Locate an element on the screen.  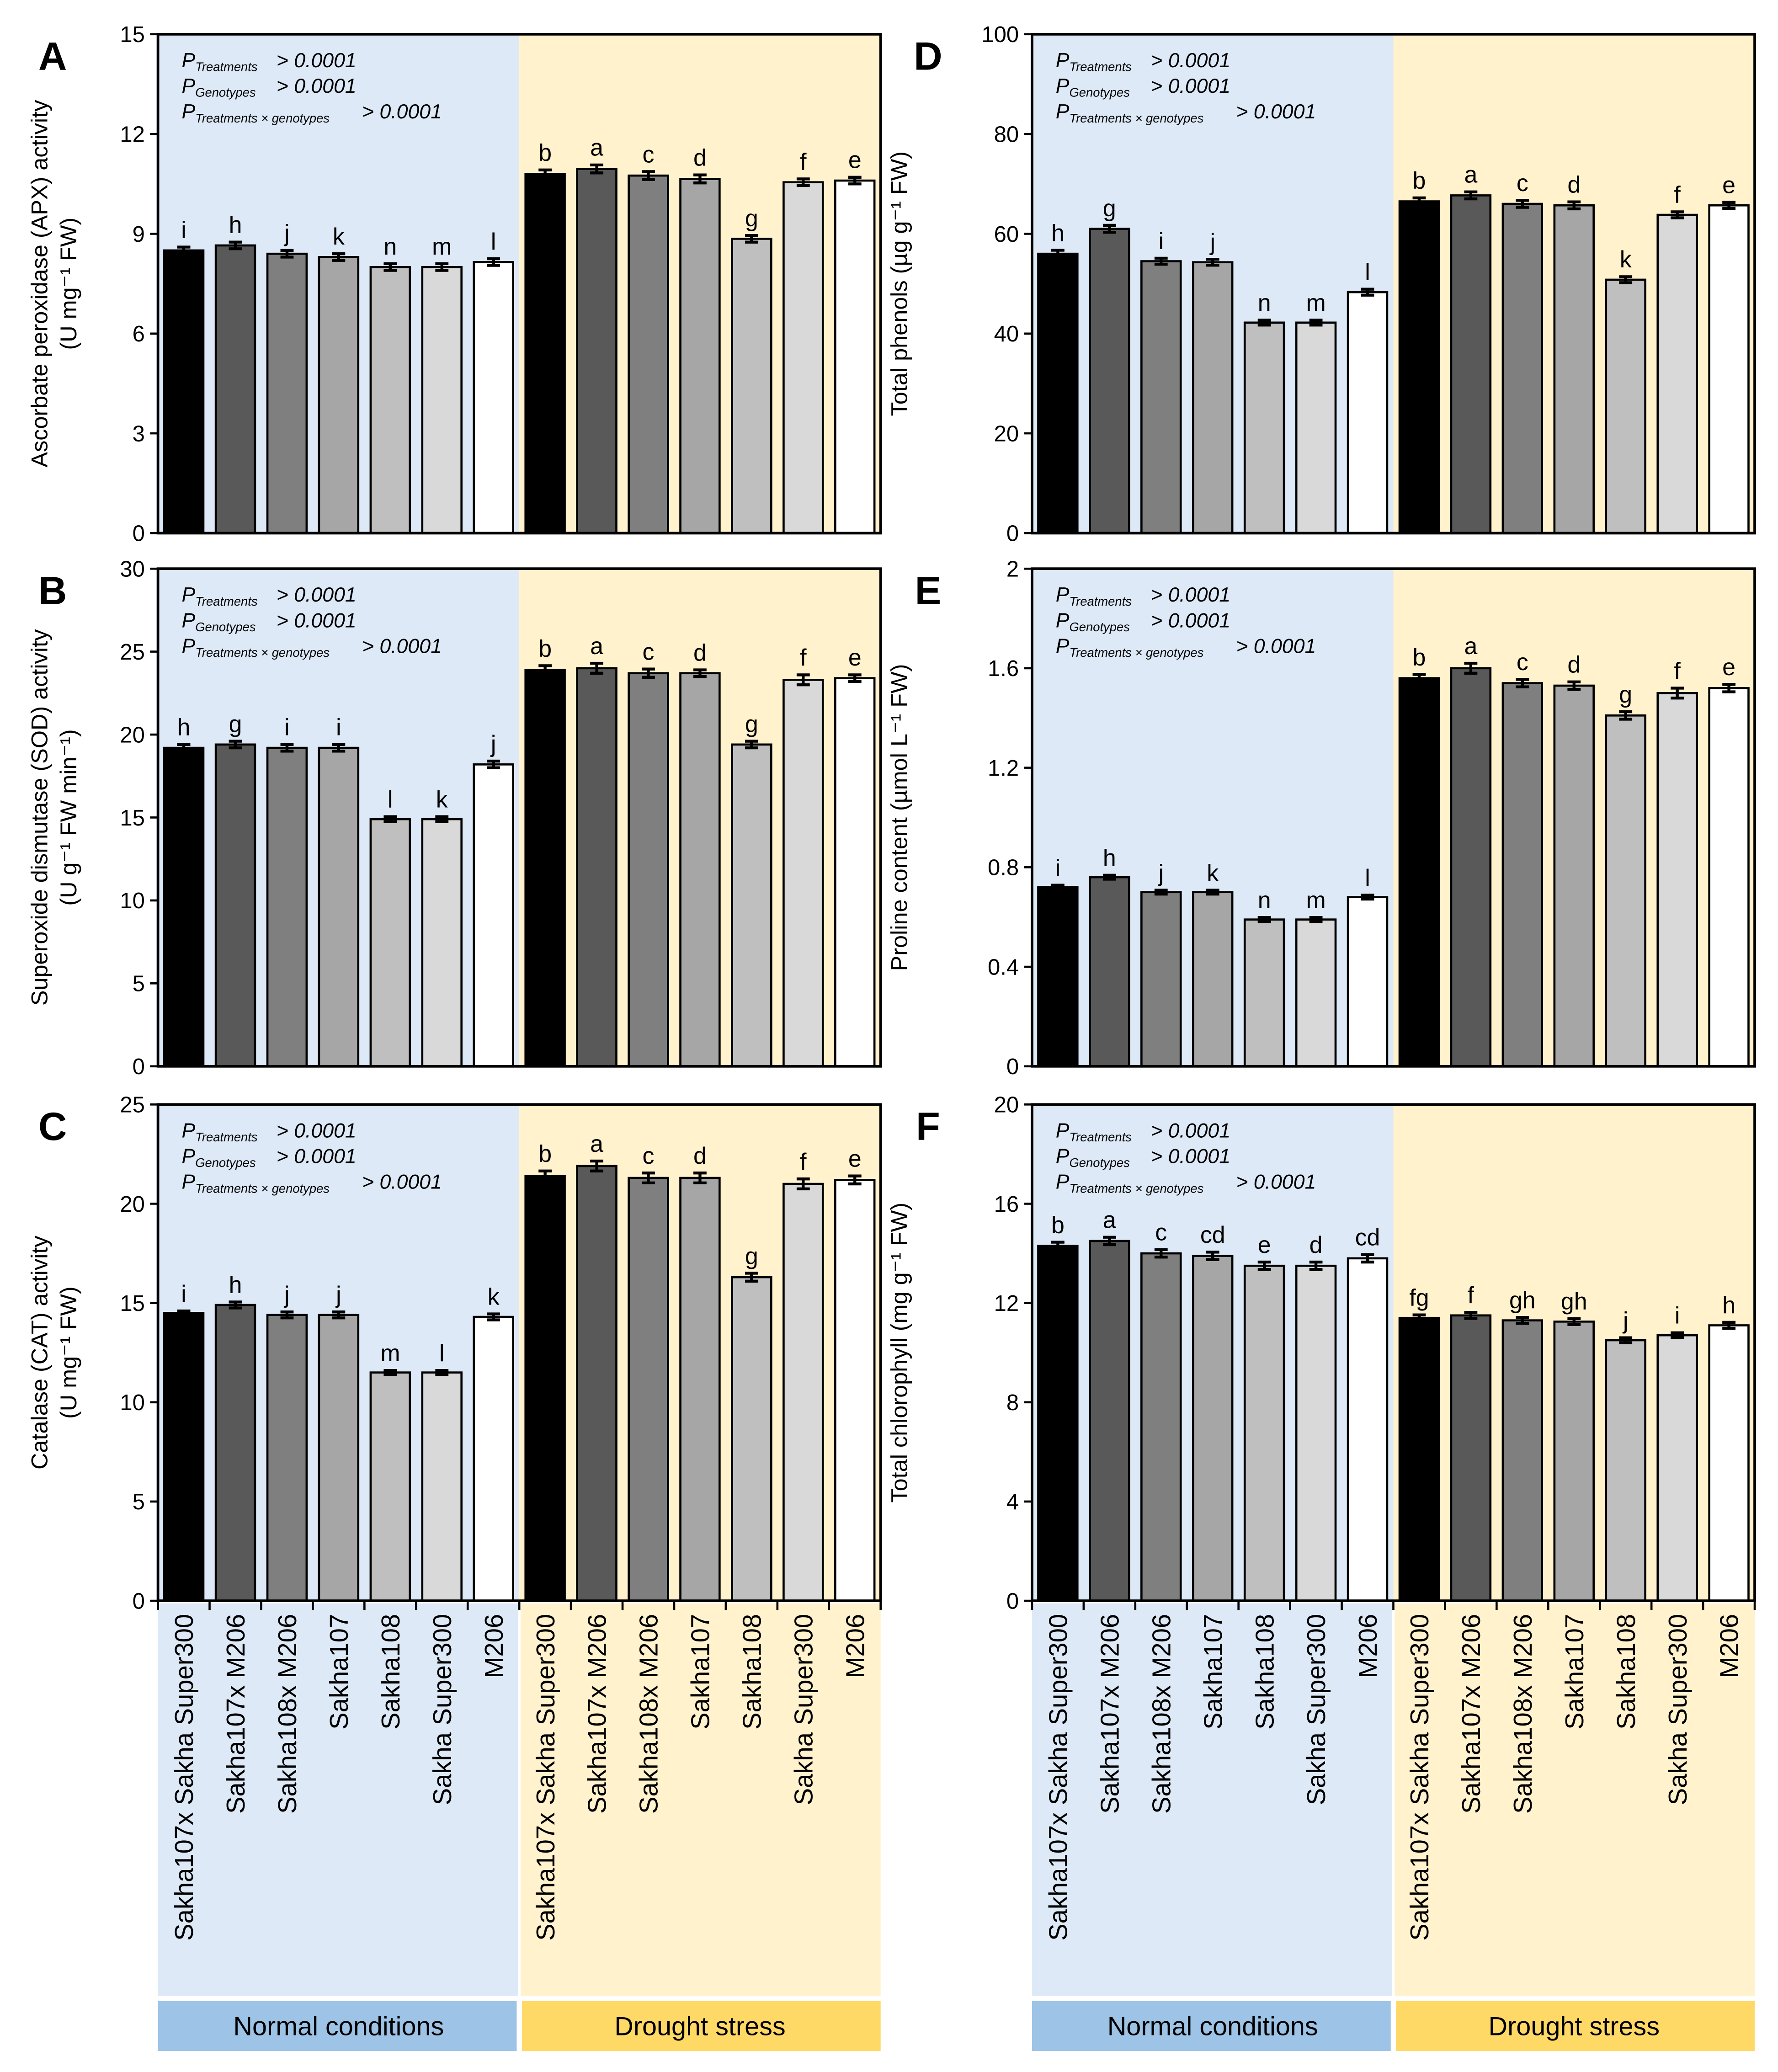
x-category-label: Sakha107x Sakha Super300 is located at coordinates (1058, 1777).